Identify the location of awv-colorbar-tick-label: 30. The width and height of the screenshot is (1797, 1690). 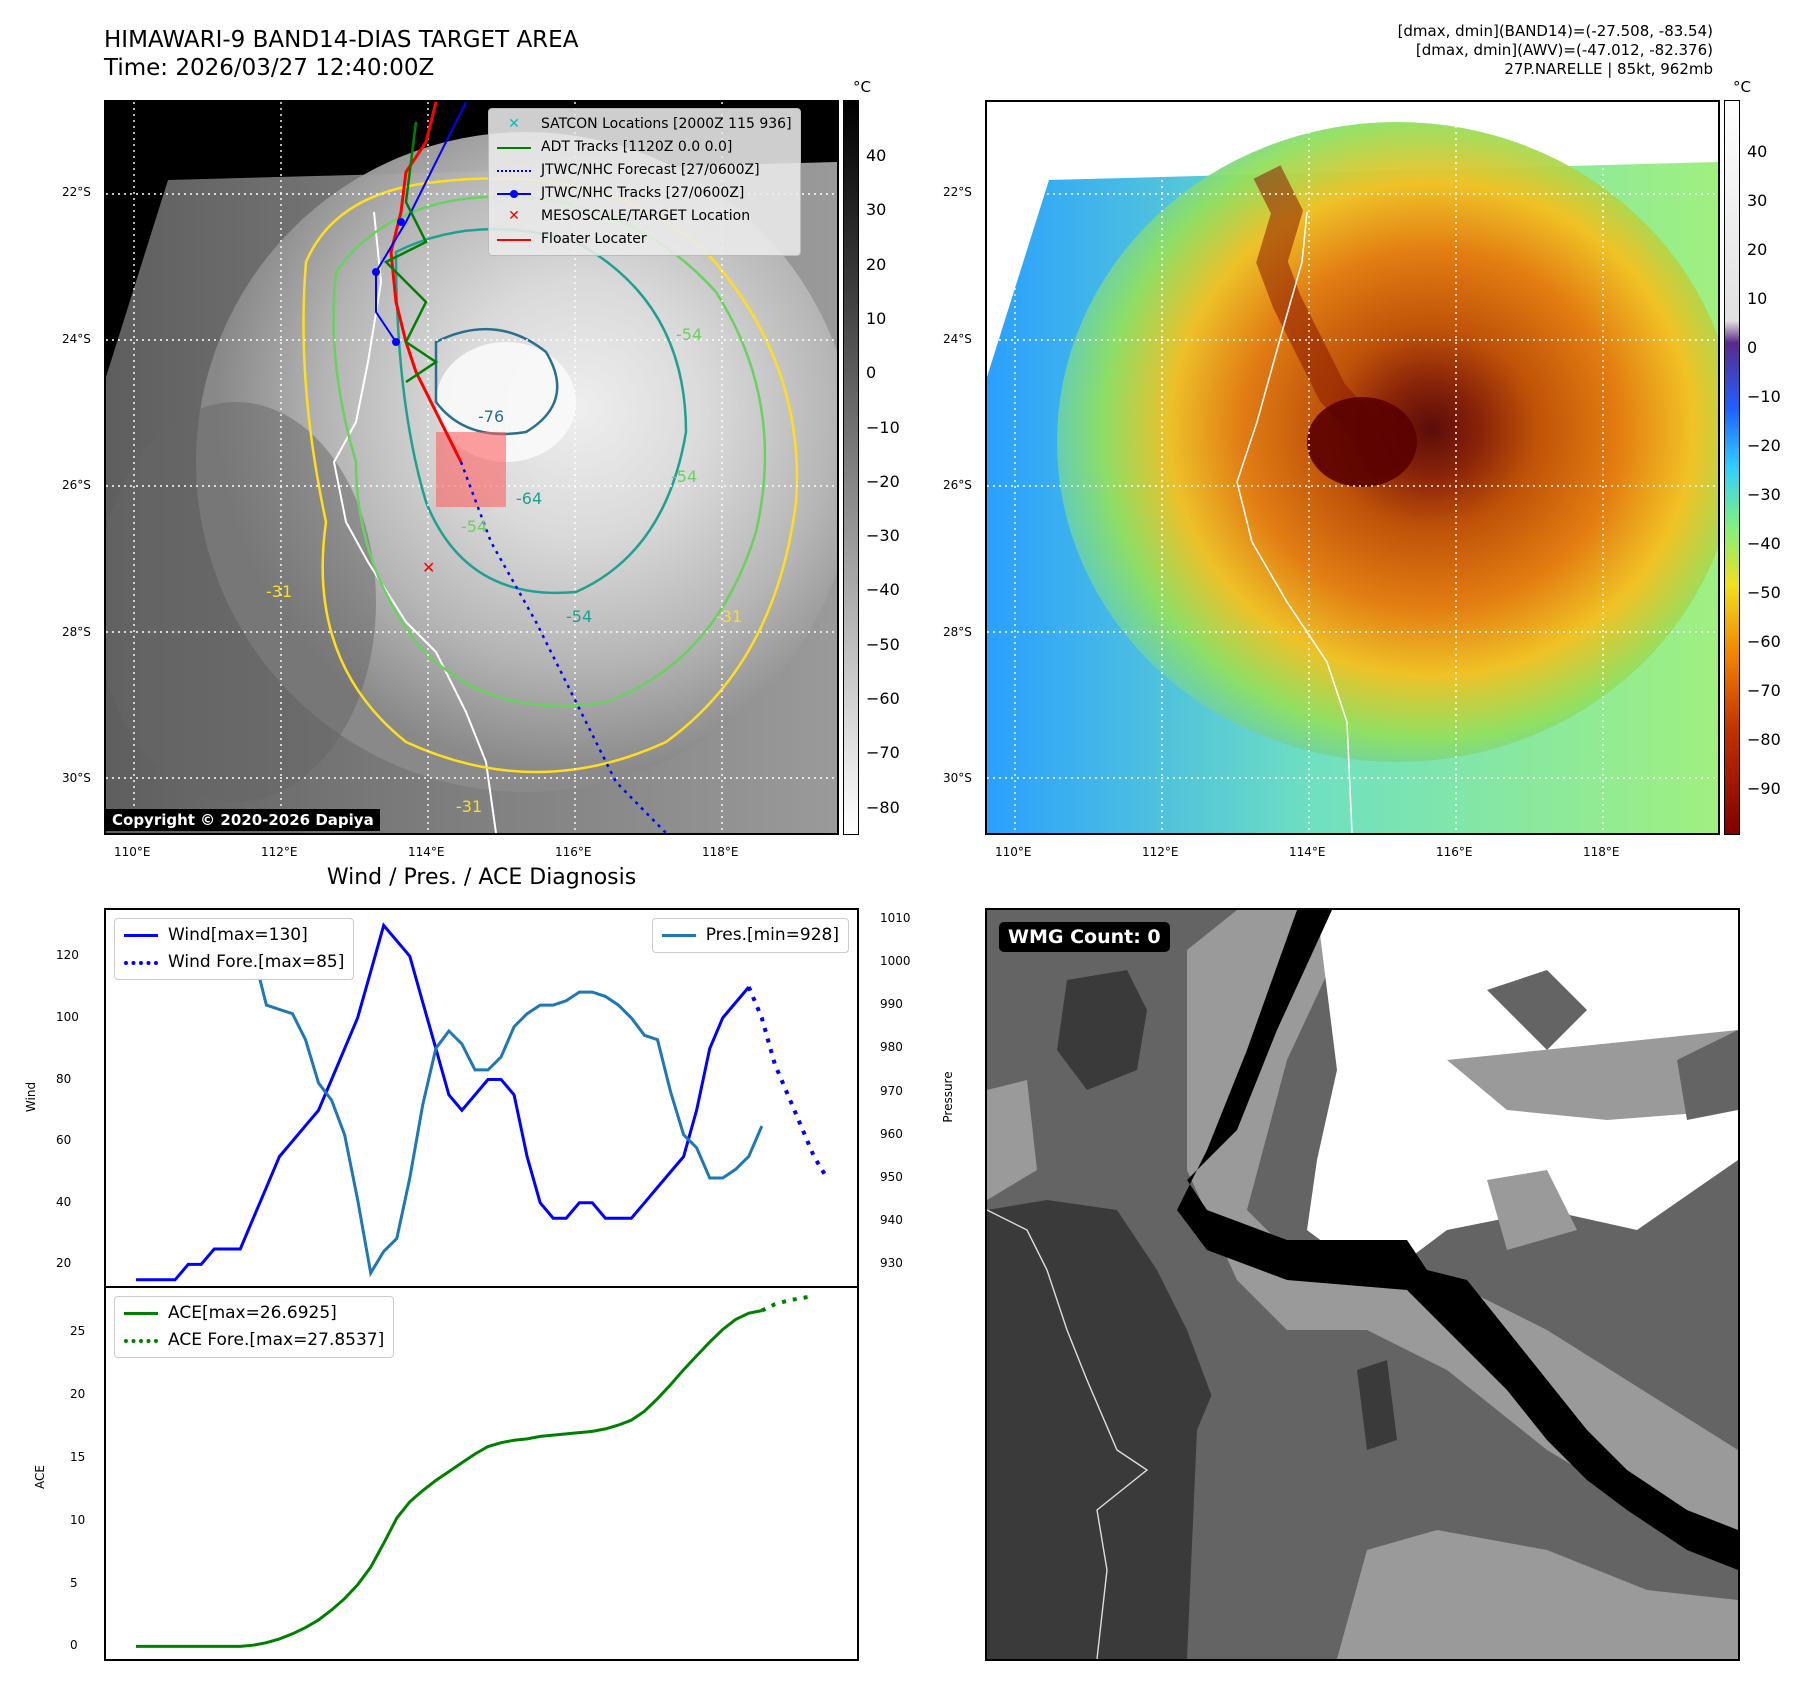
(1757, 200).